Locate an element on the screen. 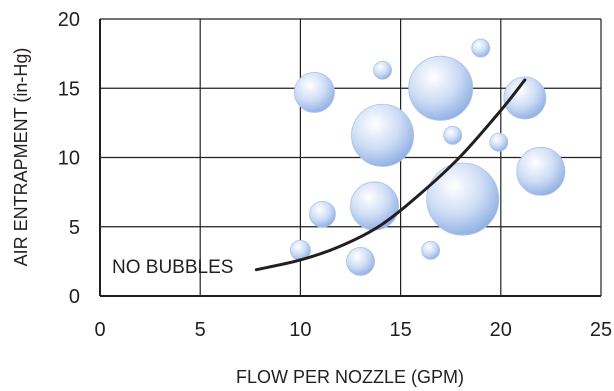  x-tick-label-1: 5 is located at coordinates (200, 330).